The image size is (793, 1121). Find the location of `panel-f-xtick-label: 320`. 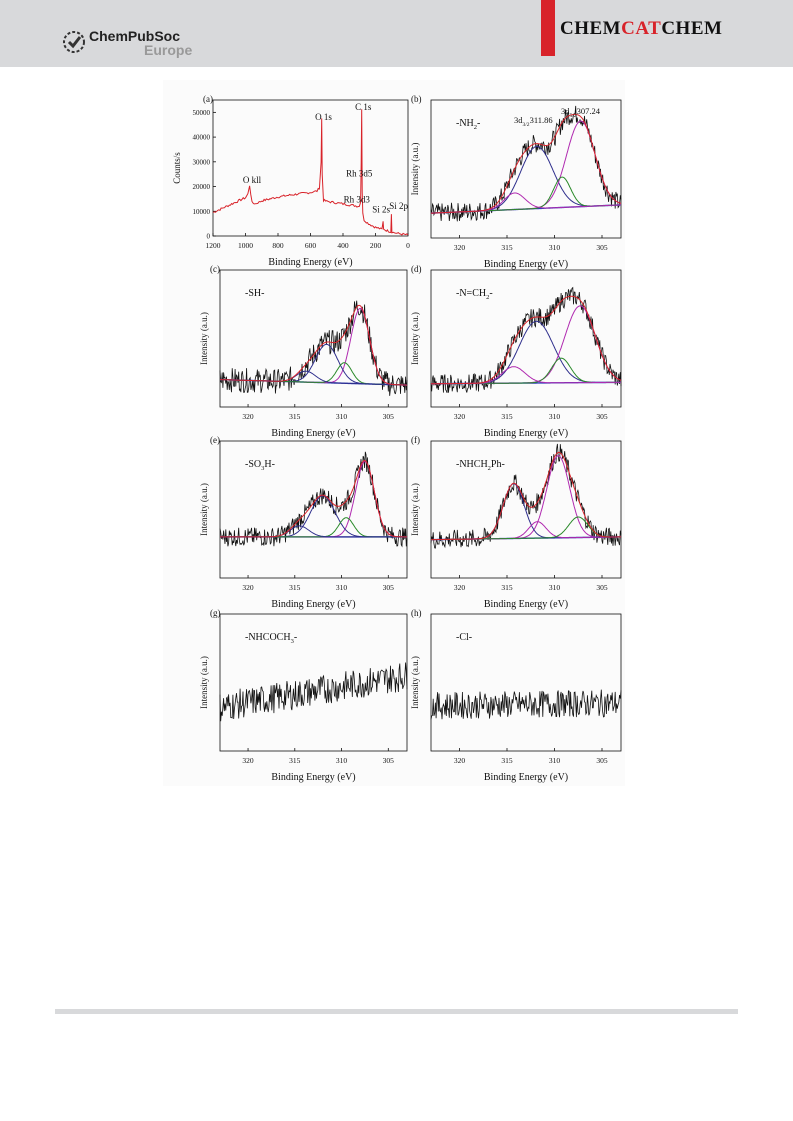

panel-f-xtick-label: 320 is located at coordinates (460, 587).